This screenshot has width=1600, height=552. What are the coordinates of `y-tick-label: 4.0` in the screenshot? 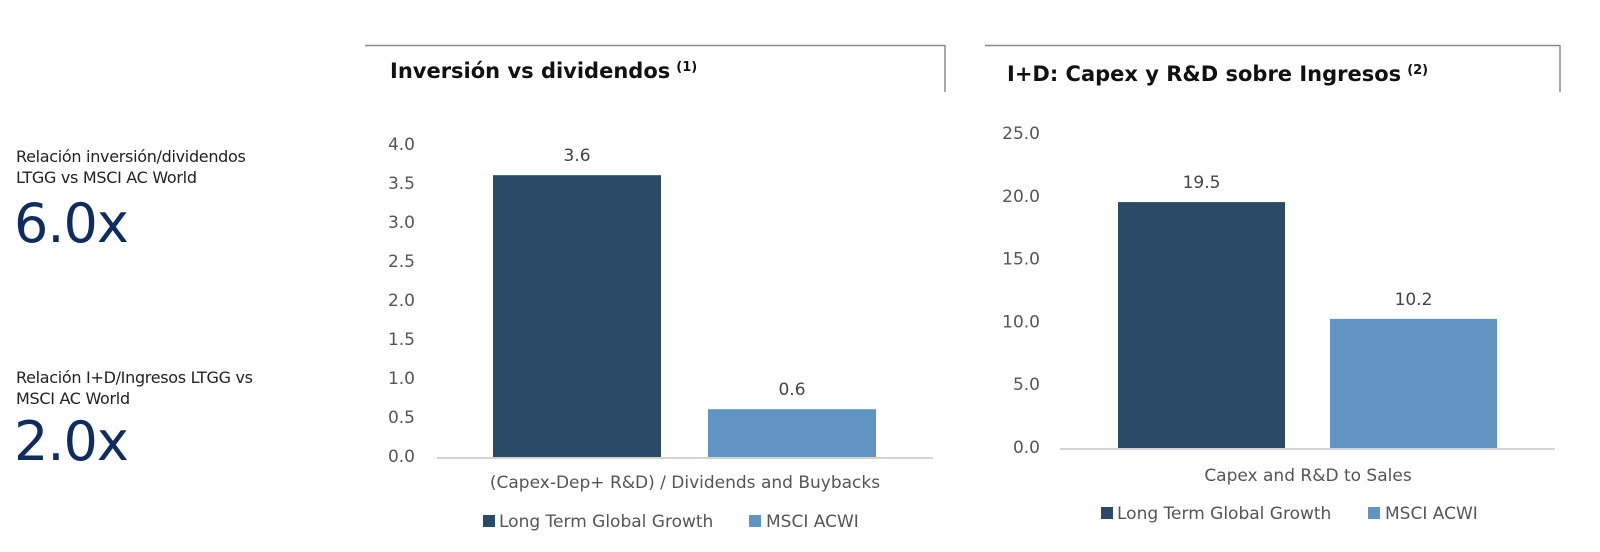 It's located at (401, 145).